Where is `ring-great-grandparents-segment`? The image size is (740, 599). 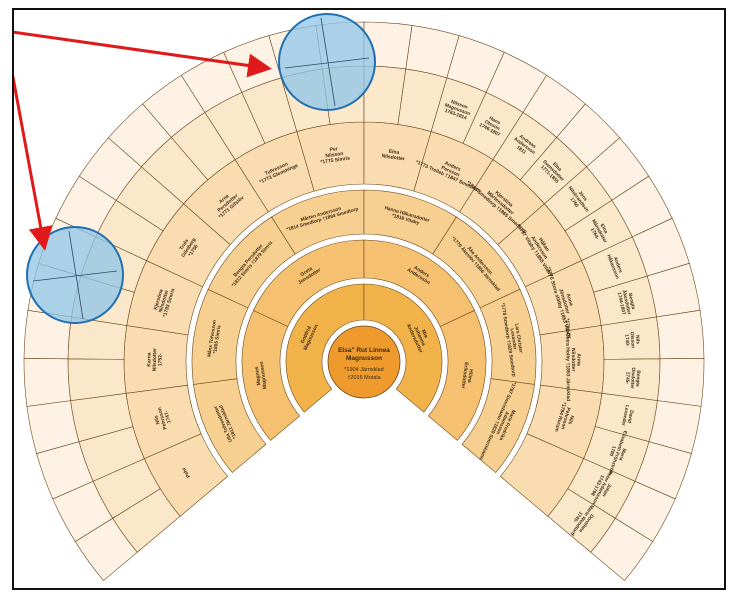
ring-great-grandparents-segment is located at coordinates (498, 425).